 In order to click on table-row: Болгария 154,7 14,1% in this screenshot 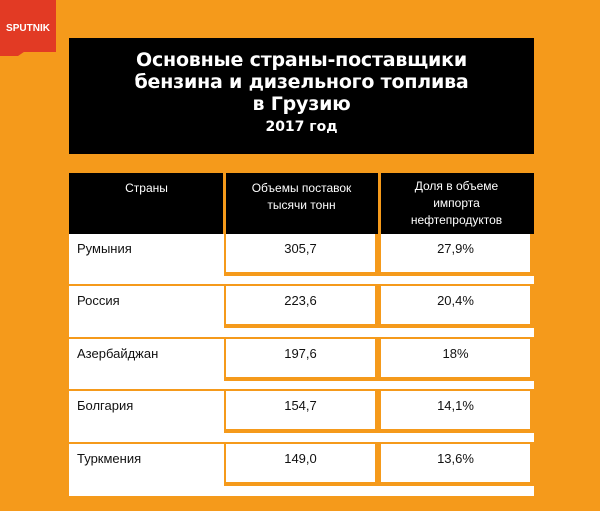, I will do `click(301, 416)`.